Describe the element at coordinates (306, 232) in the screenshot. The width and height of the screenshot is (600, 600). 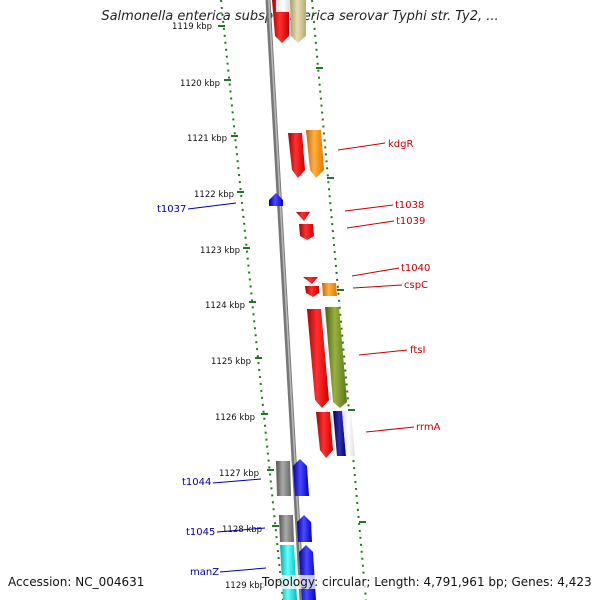
I see `gene-arrow-t1039` at that location.